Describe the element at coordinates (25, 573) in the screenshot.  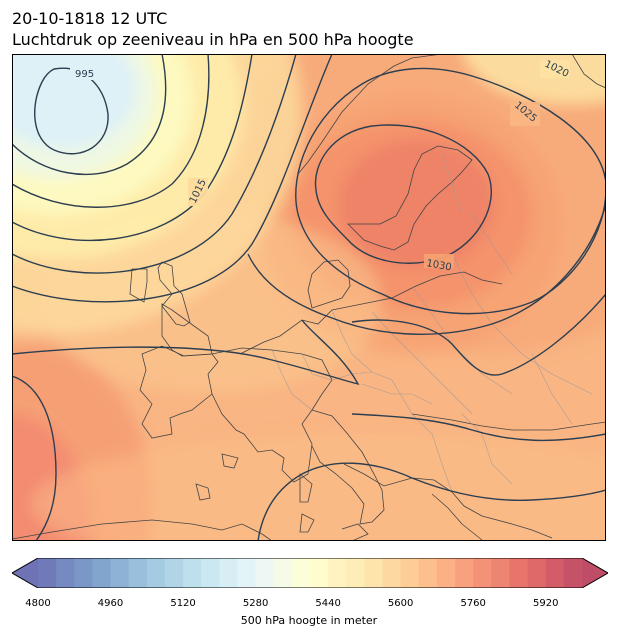
I see `colorbar-extend-low` at that location.